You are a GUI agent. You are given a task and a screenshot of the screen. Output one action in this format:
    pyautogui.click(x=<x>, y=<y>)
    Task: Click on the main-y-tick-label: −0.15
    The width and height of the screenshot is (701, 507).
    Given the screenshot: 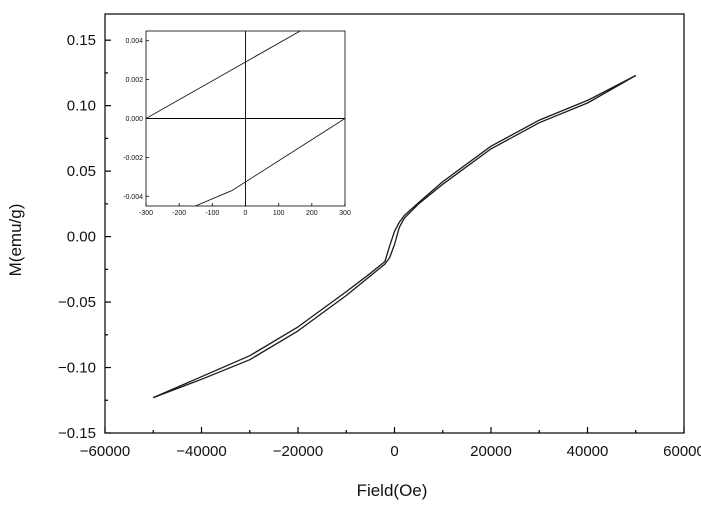 What is the action you would take?
    pyautogui.click(x=77, y=433)
    